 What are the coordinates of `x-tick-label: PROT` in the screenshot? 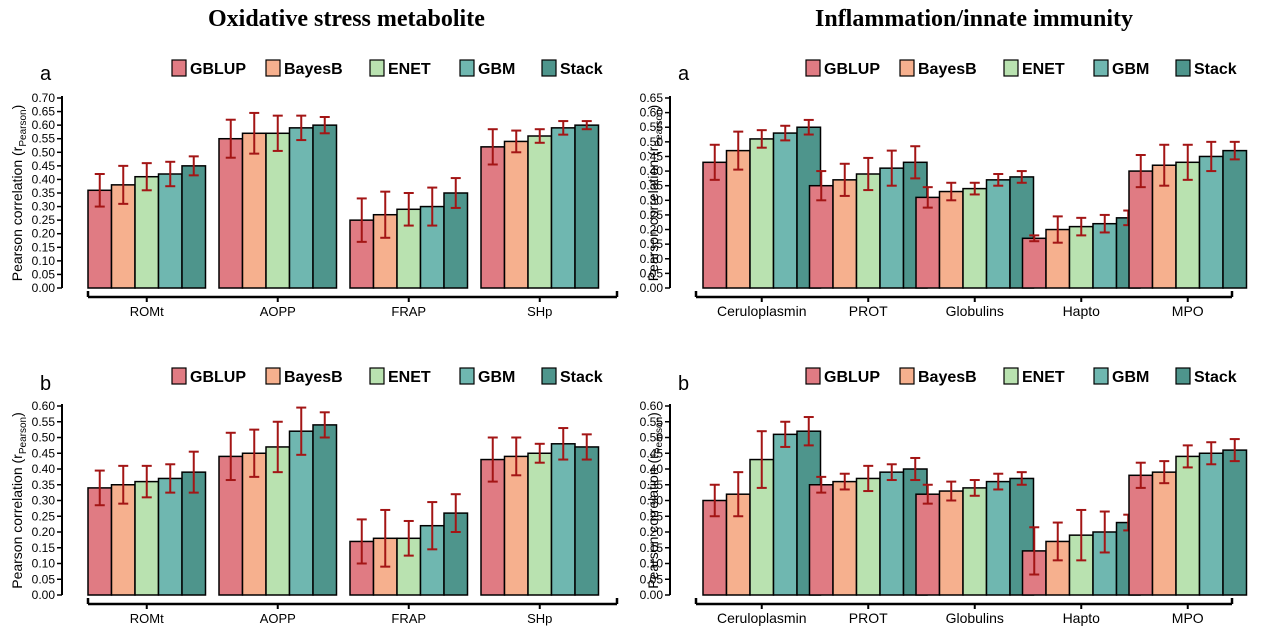 It's located at (868, 618).